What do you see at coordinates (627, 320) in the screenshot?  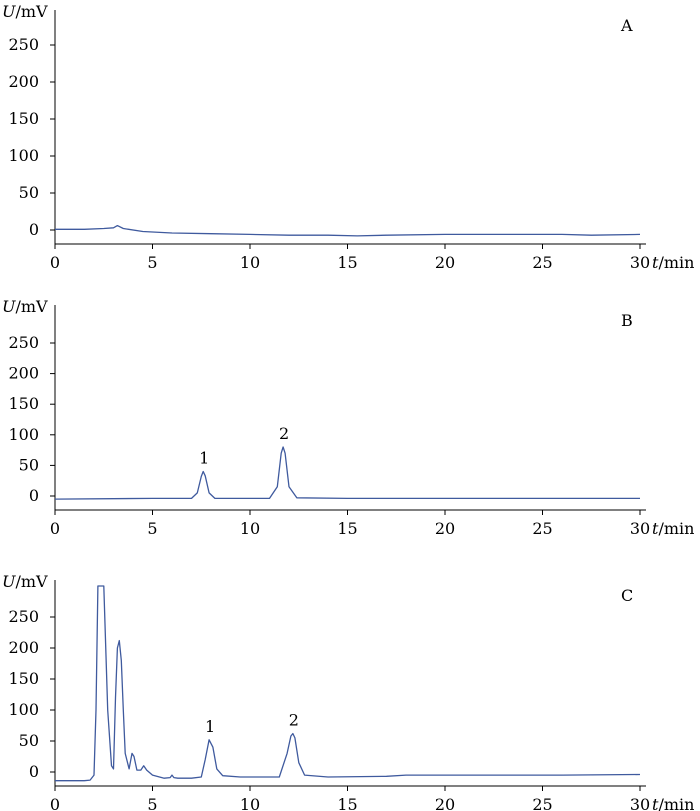 I see `panel-label: B` at bounding box center [627, 320].